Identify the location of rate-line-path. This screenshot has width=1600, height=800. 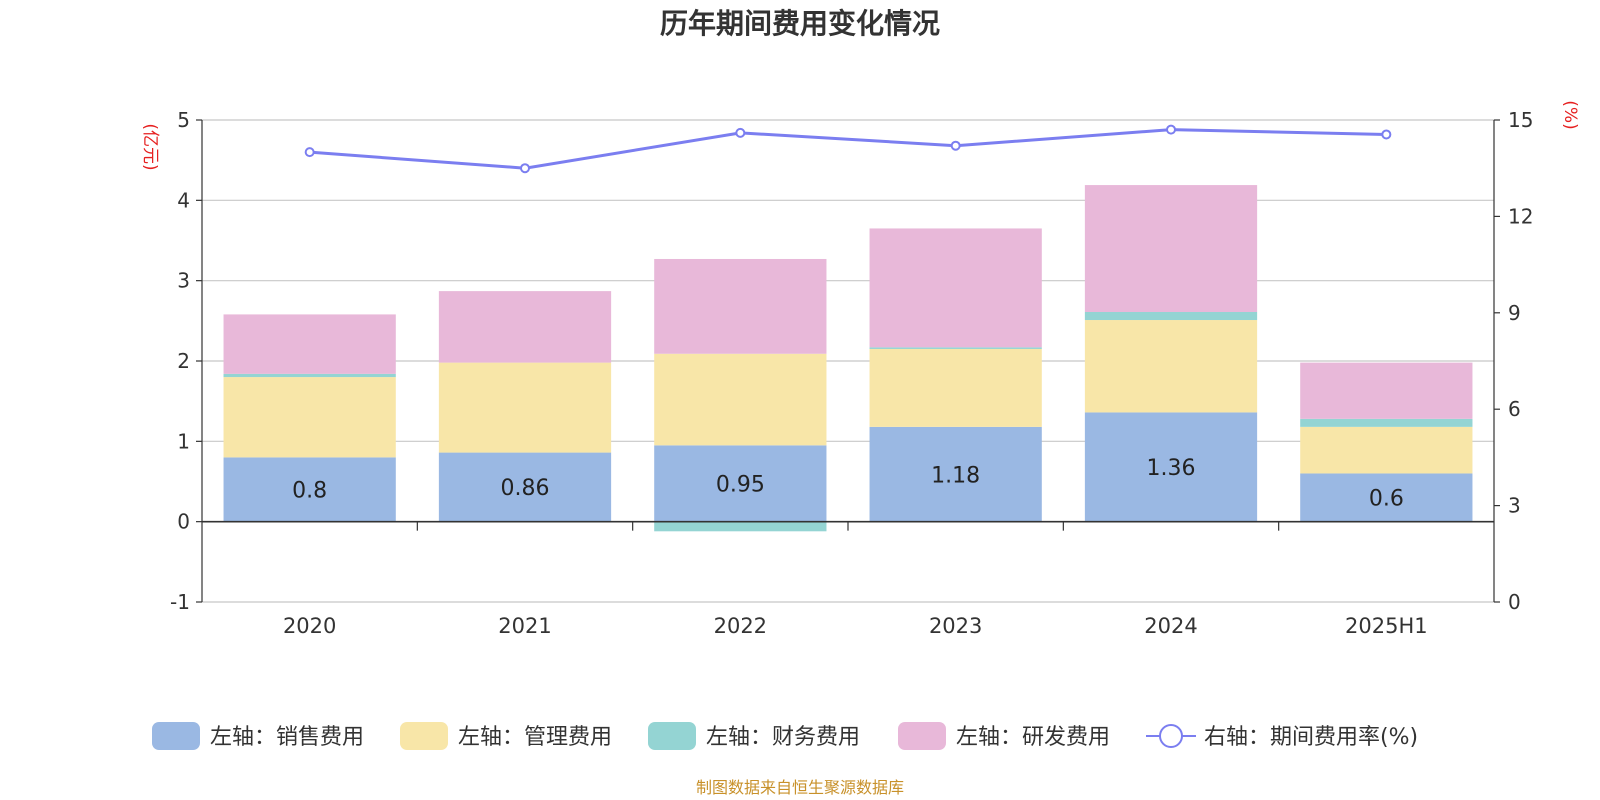
(848, 149).